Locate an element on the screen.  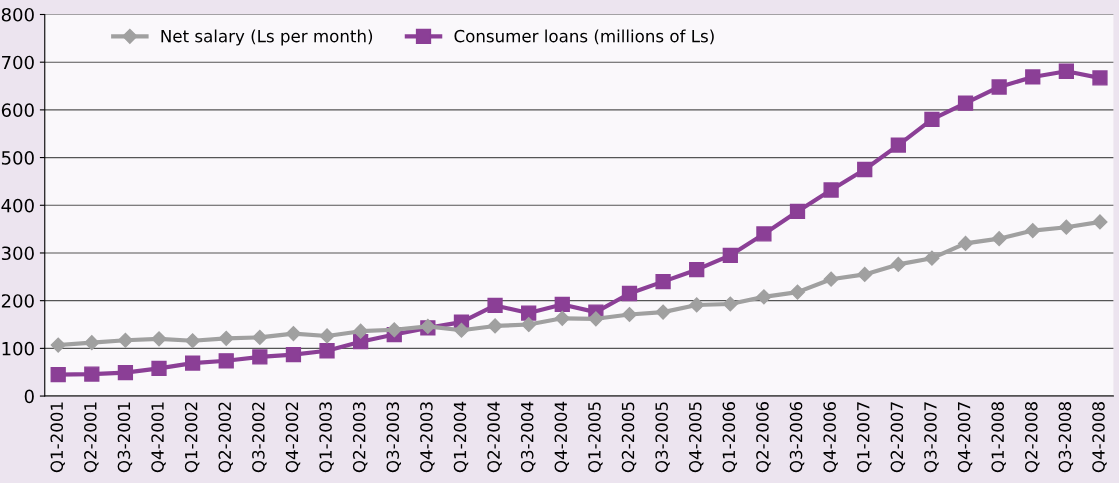
x-tick-label: Q2-2001 is located at coordinates (91, 437).